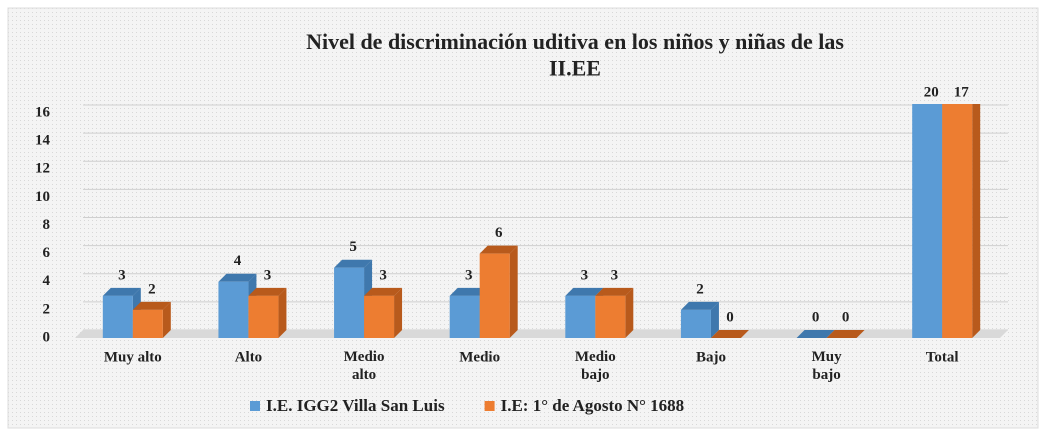  What do you see at coordinates (133, 357) in the screenshot?
I see `x-tick-label: Muy alto` at bounding box center [133, 357].